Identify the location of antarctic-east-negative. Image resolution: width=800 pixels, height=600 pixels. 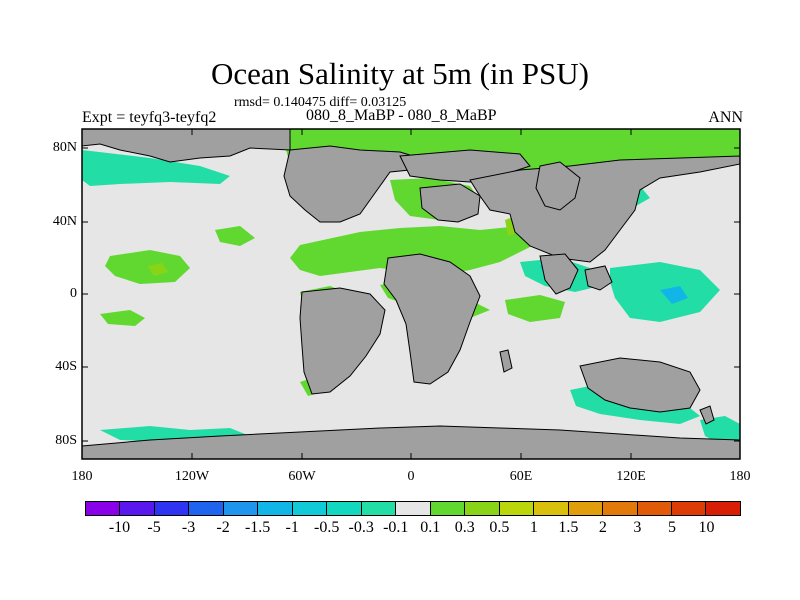
(720, 430).